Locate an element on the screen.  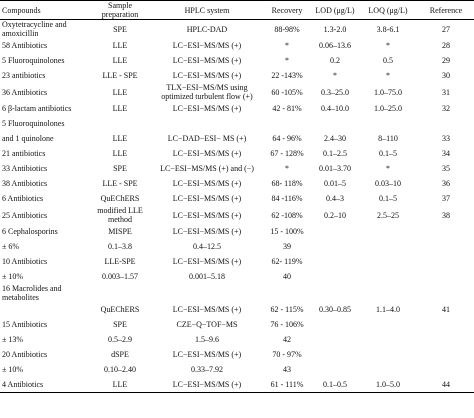
table-cell: 88-98% is located at coordinates (287, 29).